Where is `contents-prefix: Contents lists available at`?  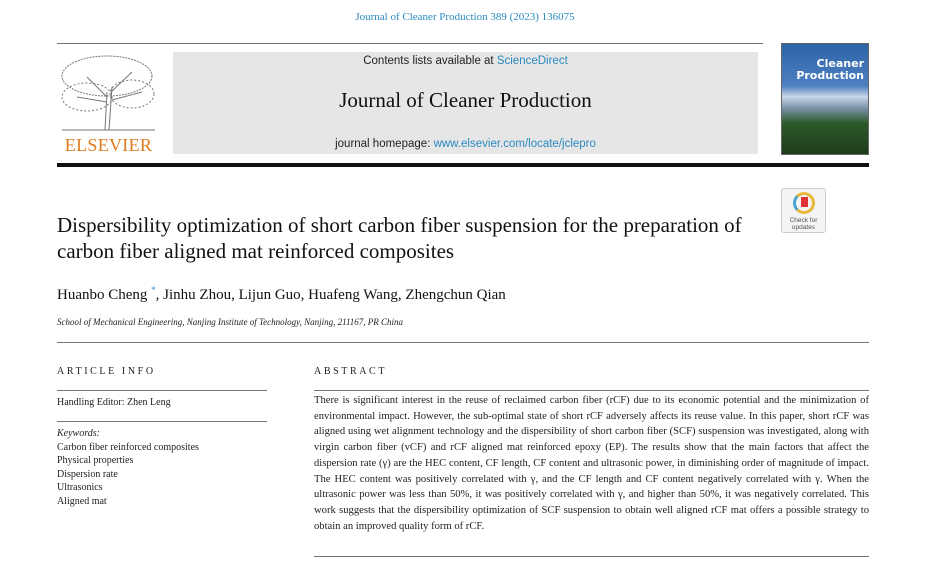
contents-prefix: Contents lists available at is located at coordinates (430, 61).